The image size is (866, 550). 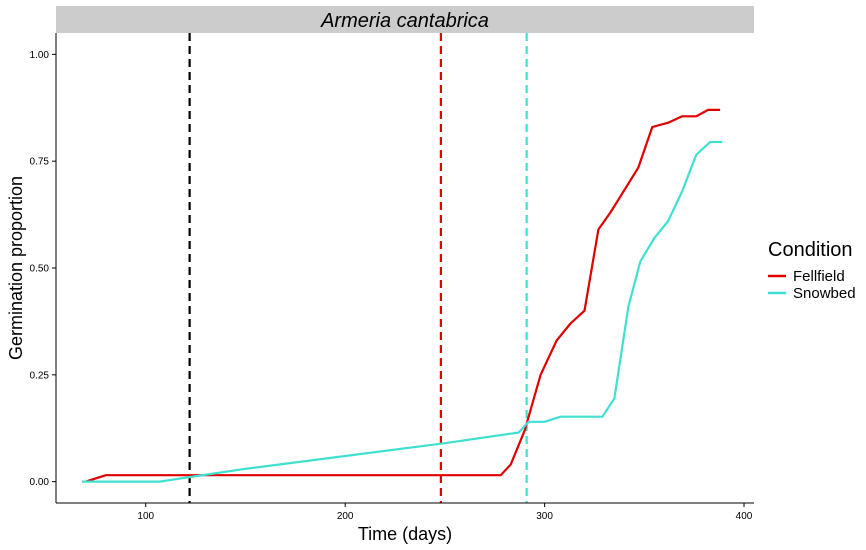 What do you see at coordinates (819, 276) in the screenshot?
I see `legend-label-fellfield: Fellfield` at bounding box center [819, 276].